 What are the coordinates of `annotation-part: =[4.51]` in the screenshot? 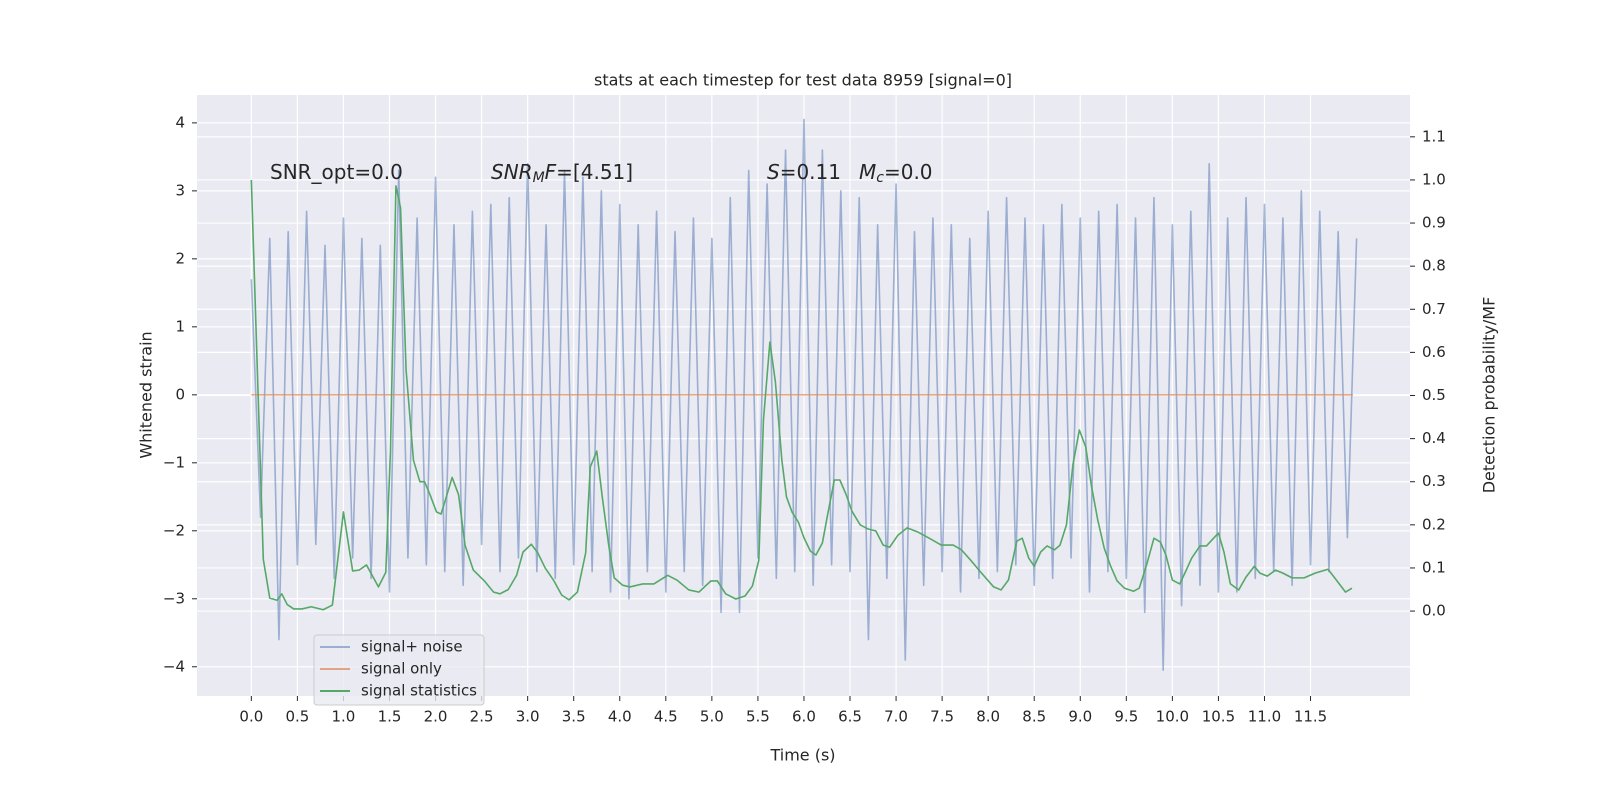 It's located at (594, 172).